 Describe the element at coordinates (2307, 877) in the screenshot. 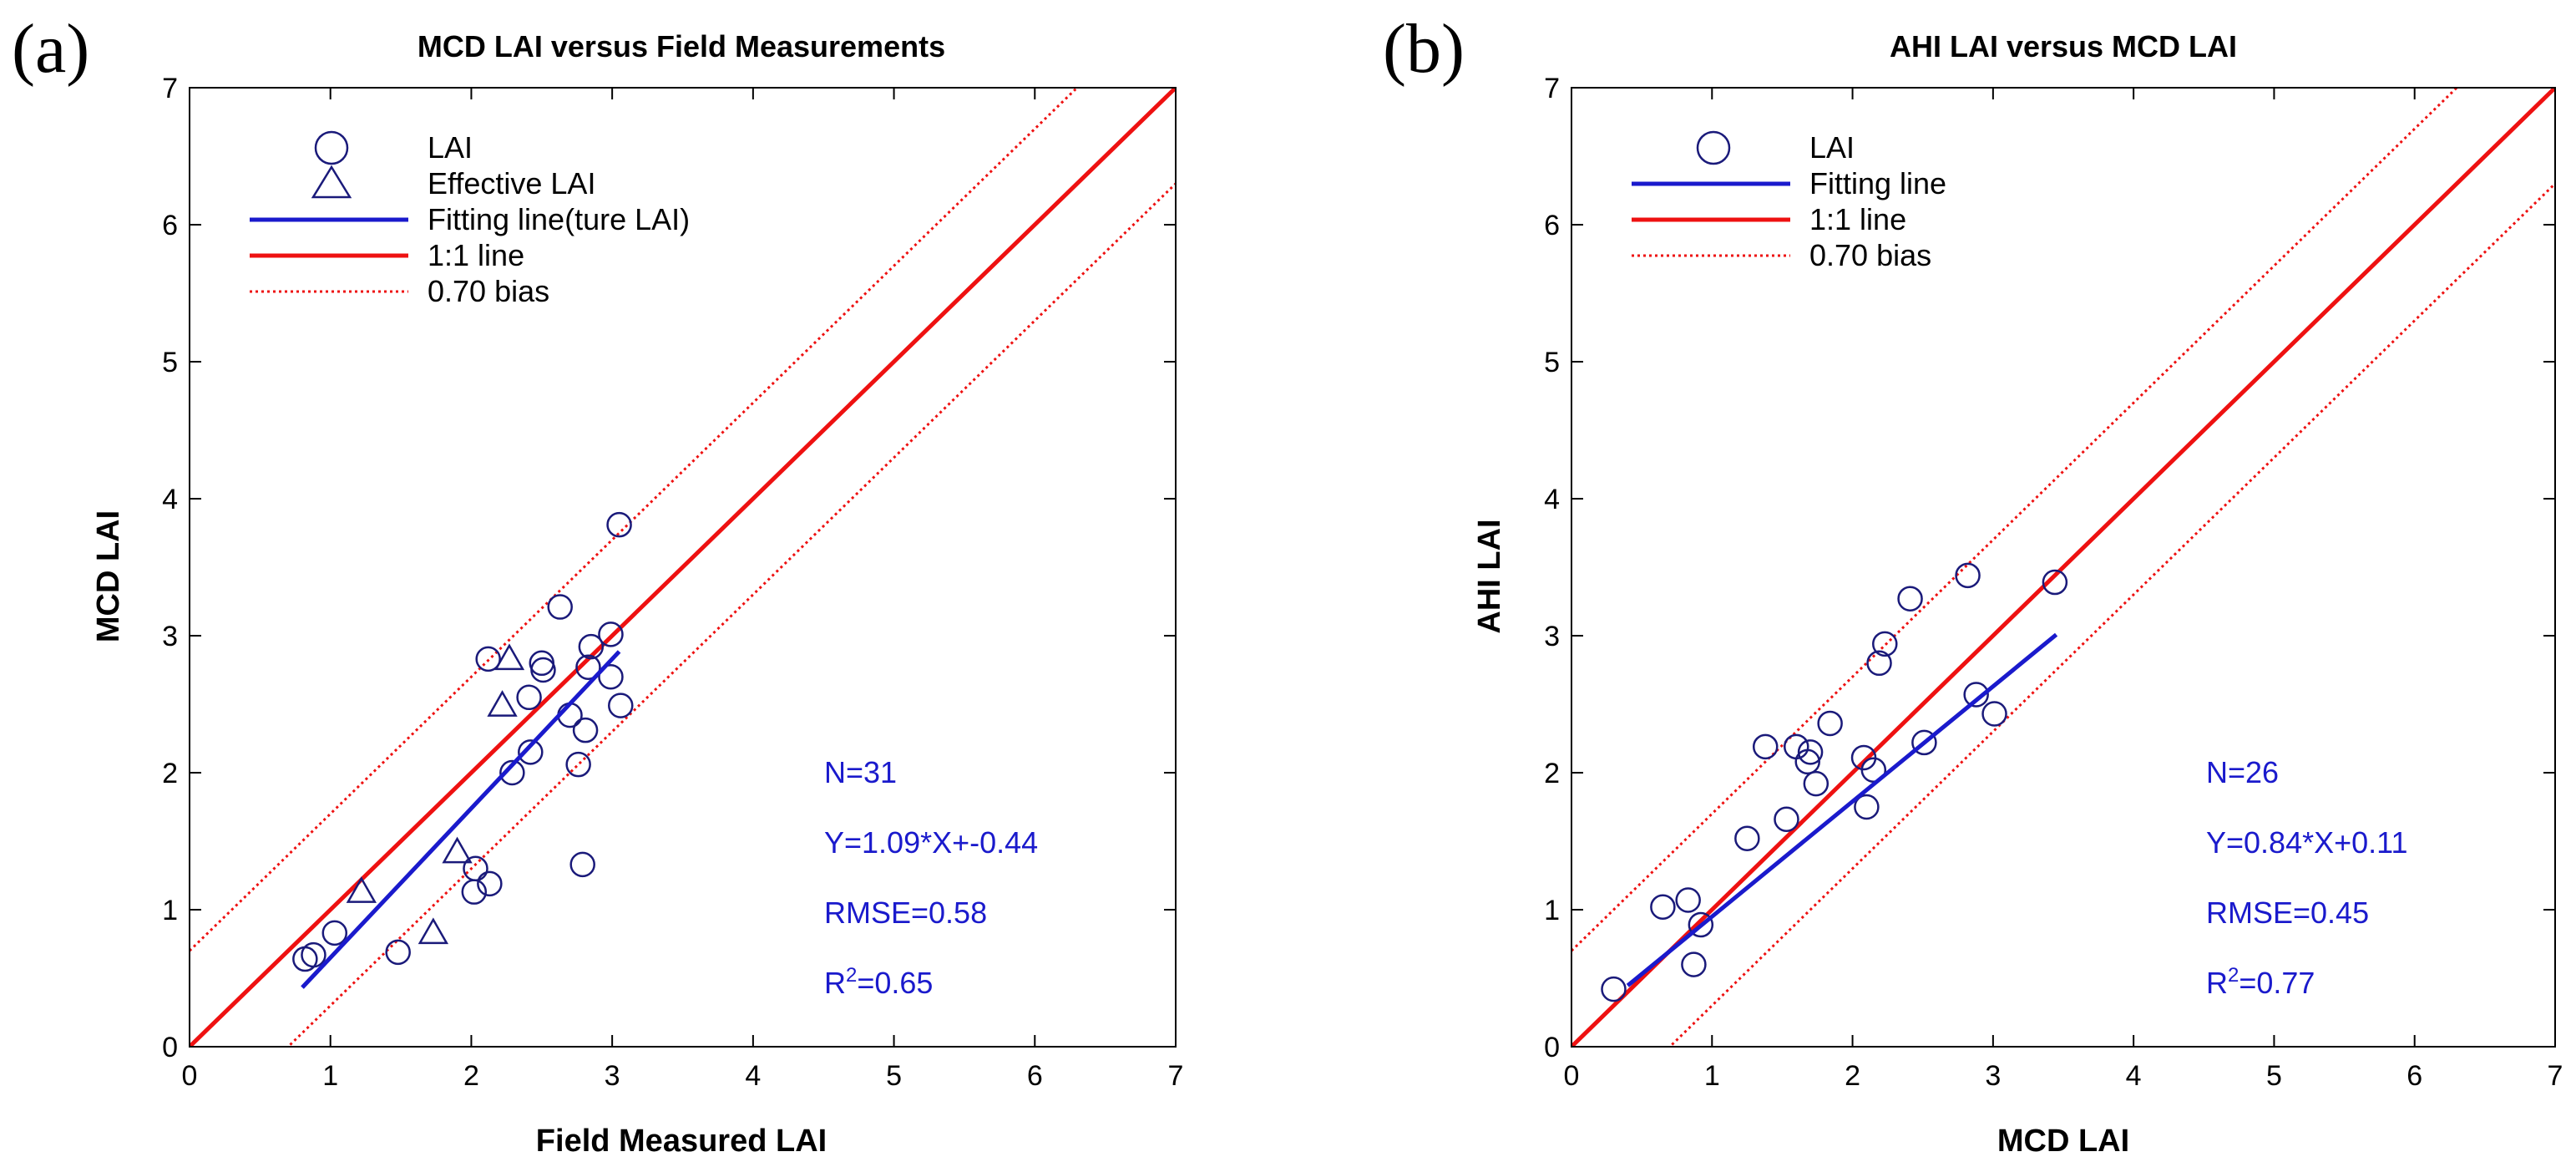

I see `panel-b-stats: N=26 Y=0.84*X+0.11 RMSE=0.45 R2=0.77` at that location.